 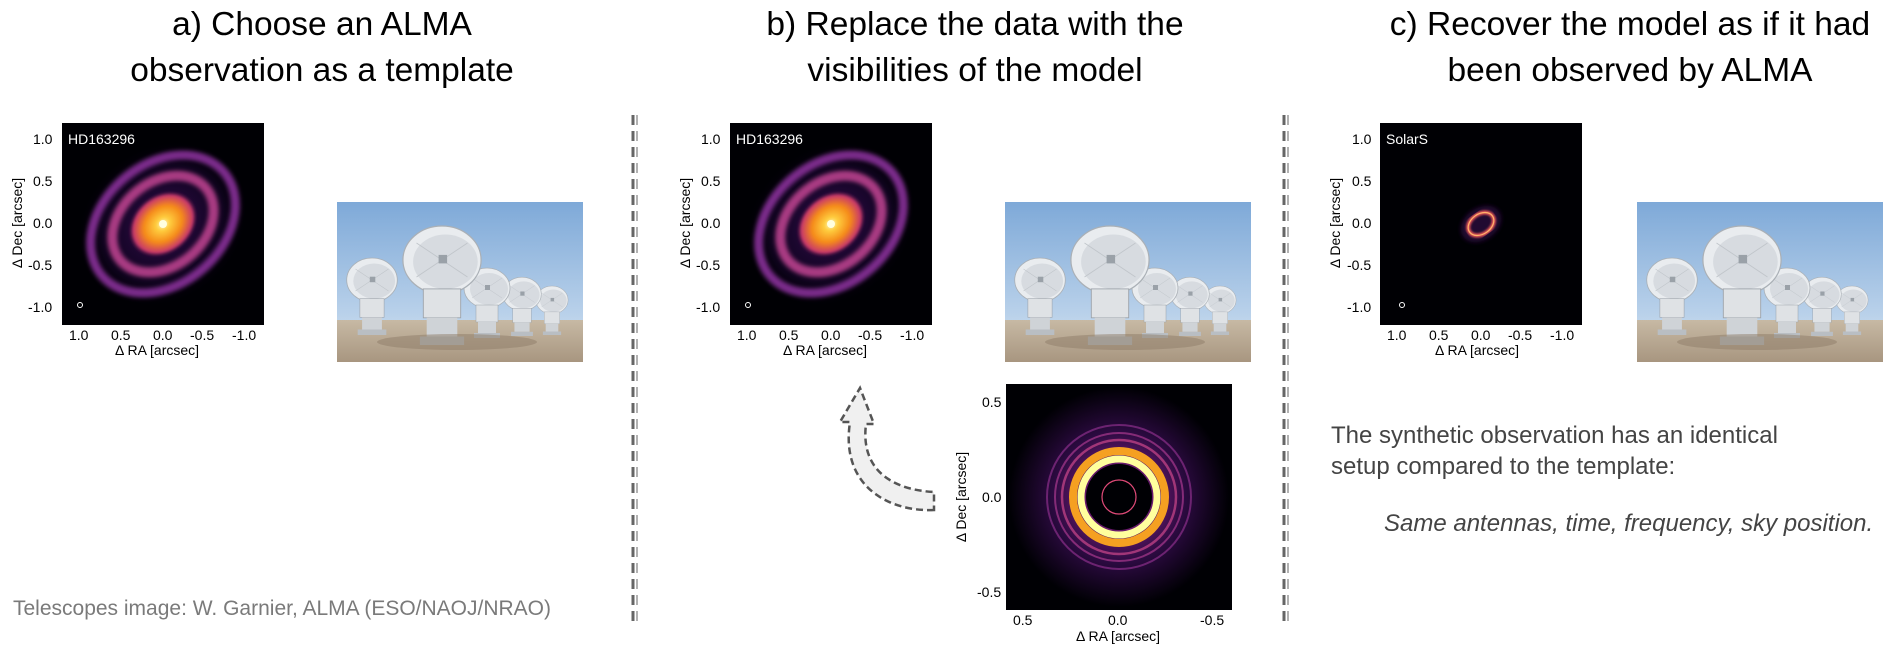 I want to click on column-b-title-line2: visibilities of the model, so click(x=975, y=70).